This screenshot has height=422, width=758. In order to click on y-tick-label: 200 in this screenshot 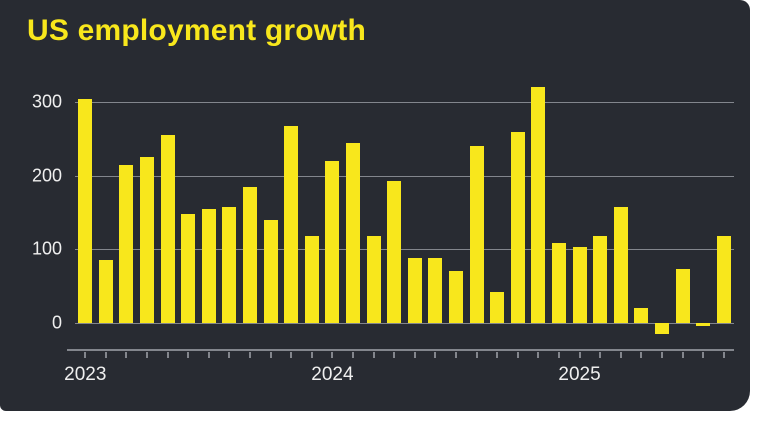, I will do `click(46, 175)`.